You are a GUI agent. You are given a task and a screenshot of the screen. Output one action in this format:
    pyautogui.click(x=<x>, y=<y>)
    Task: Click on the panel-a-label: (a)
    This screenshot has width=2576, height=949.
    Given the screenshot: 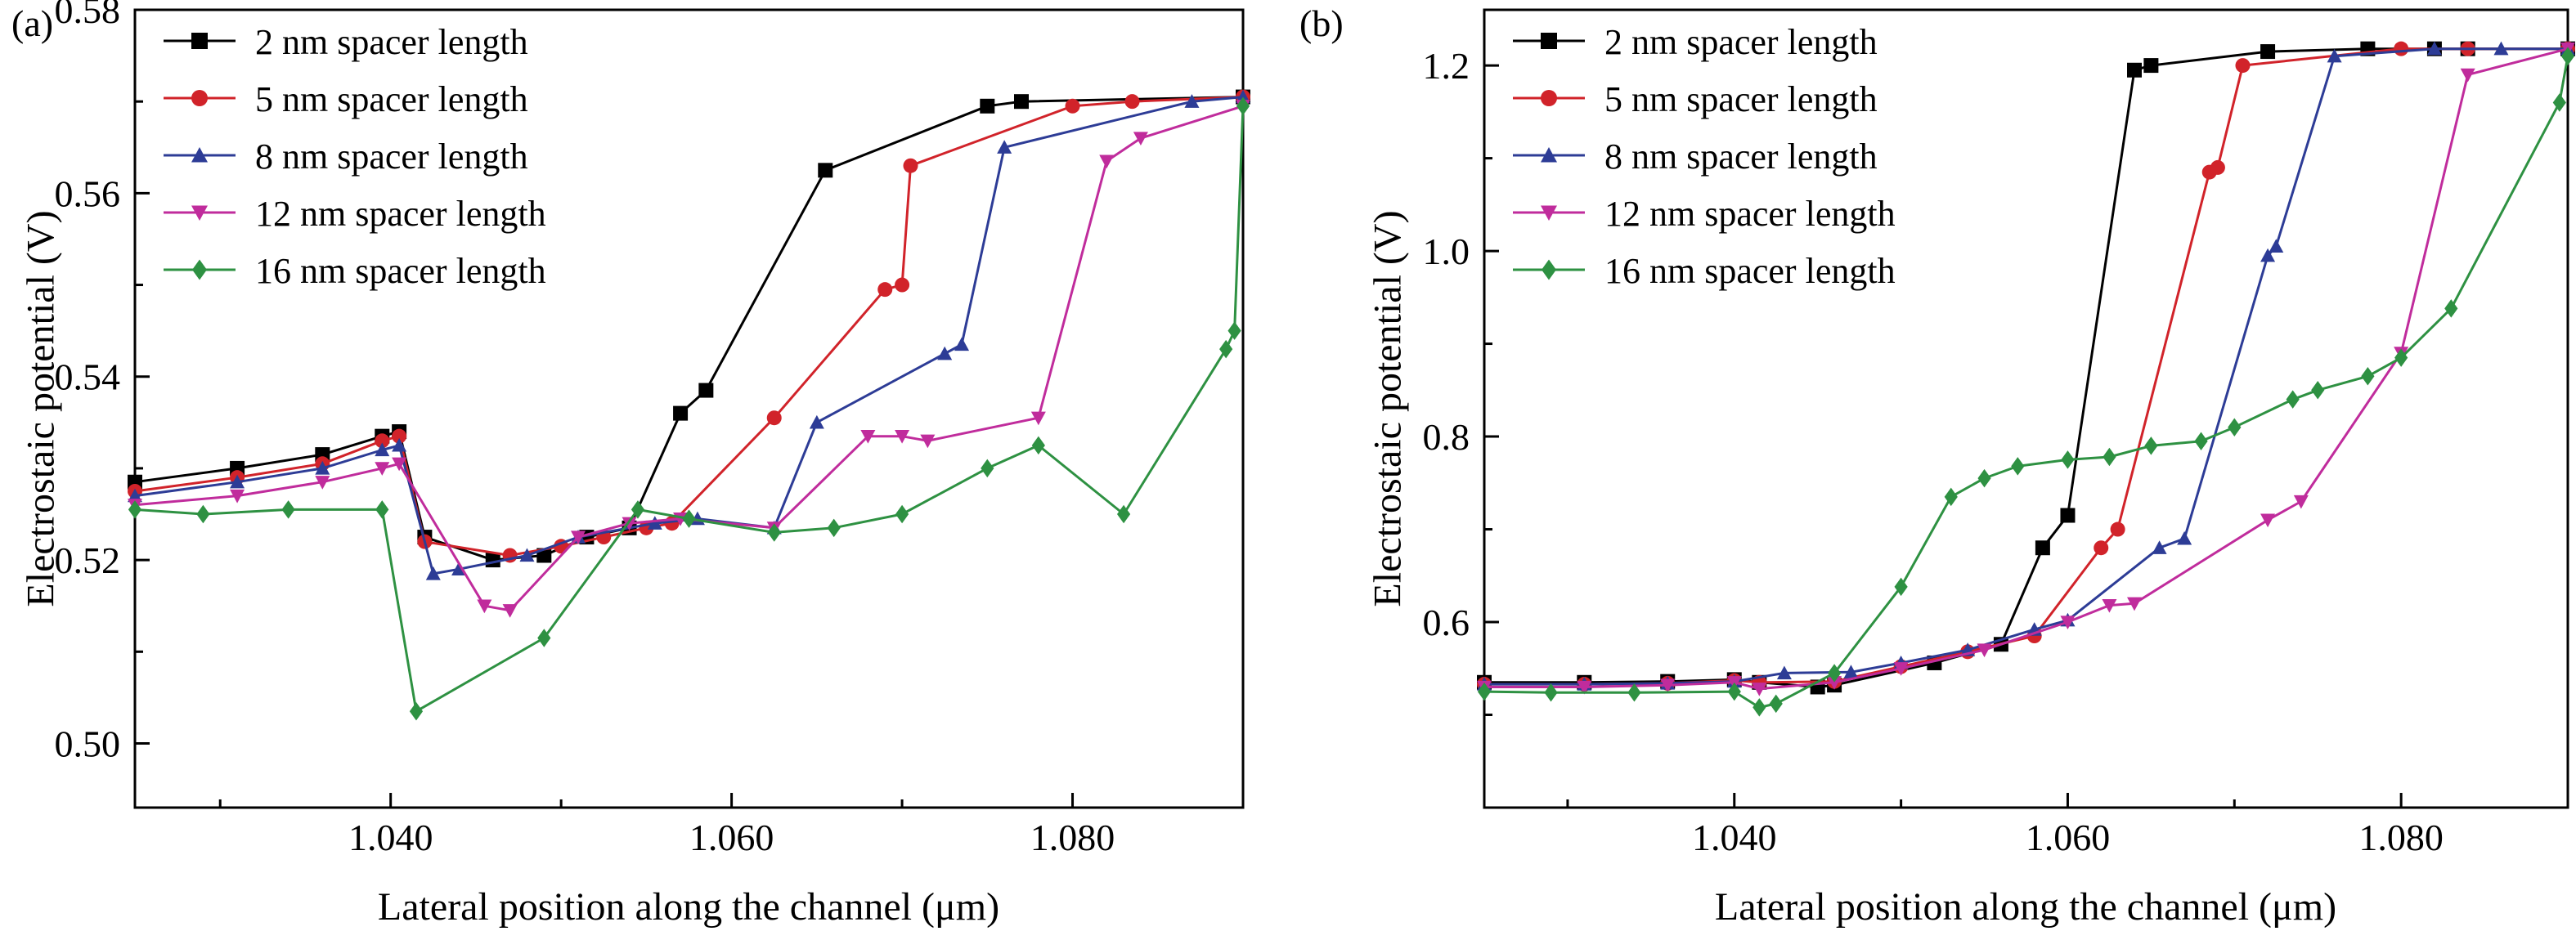 What is the action you would take?
    pyautogui.click(x=32, y=23)
    